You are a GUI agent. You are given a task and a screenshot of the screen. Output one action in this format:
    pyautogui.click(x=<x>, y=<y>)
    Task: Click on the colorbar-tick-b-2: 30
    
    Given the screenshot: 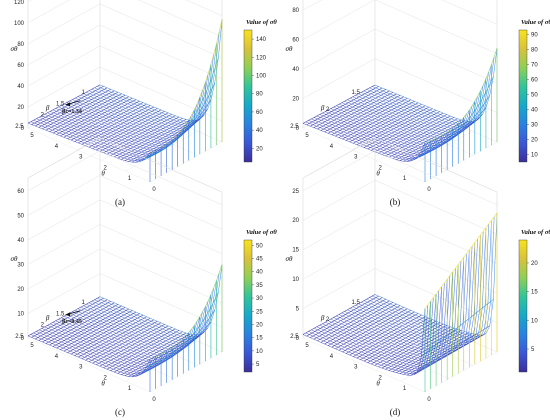 What is the action you would take?
    pyautogui.click(x=534, y=126)
    